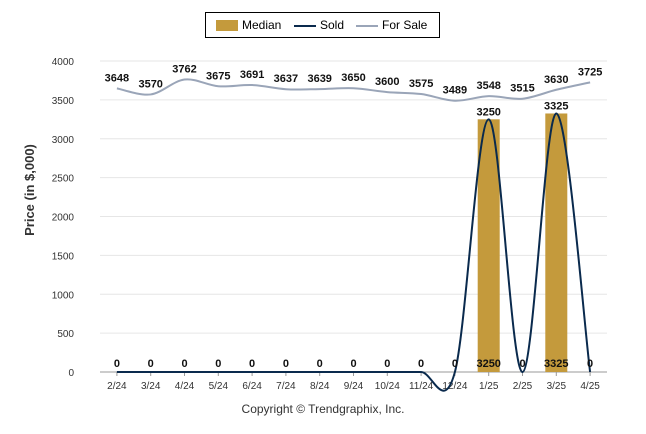 The image size is (646, 434). What do you see at coordinates (63, 62) in the screenshot?
I see `y-tick-label: 4000` at bounding box center [63, 62].